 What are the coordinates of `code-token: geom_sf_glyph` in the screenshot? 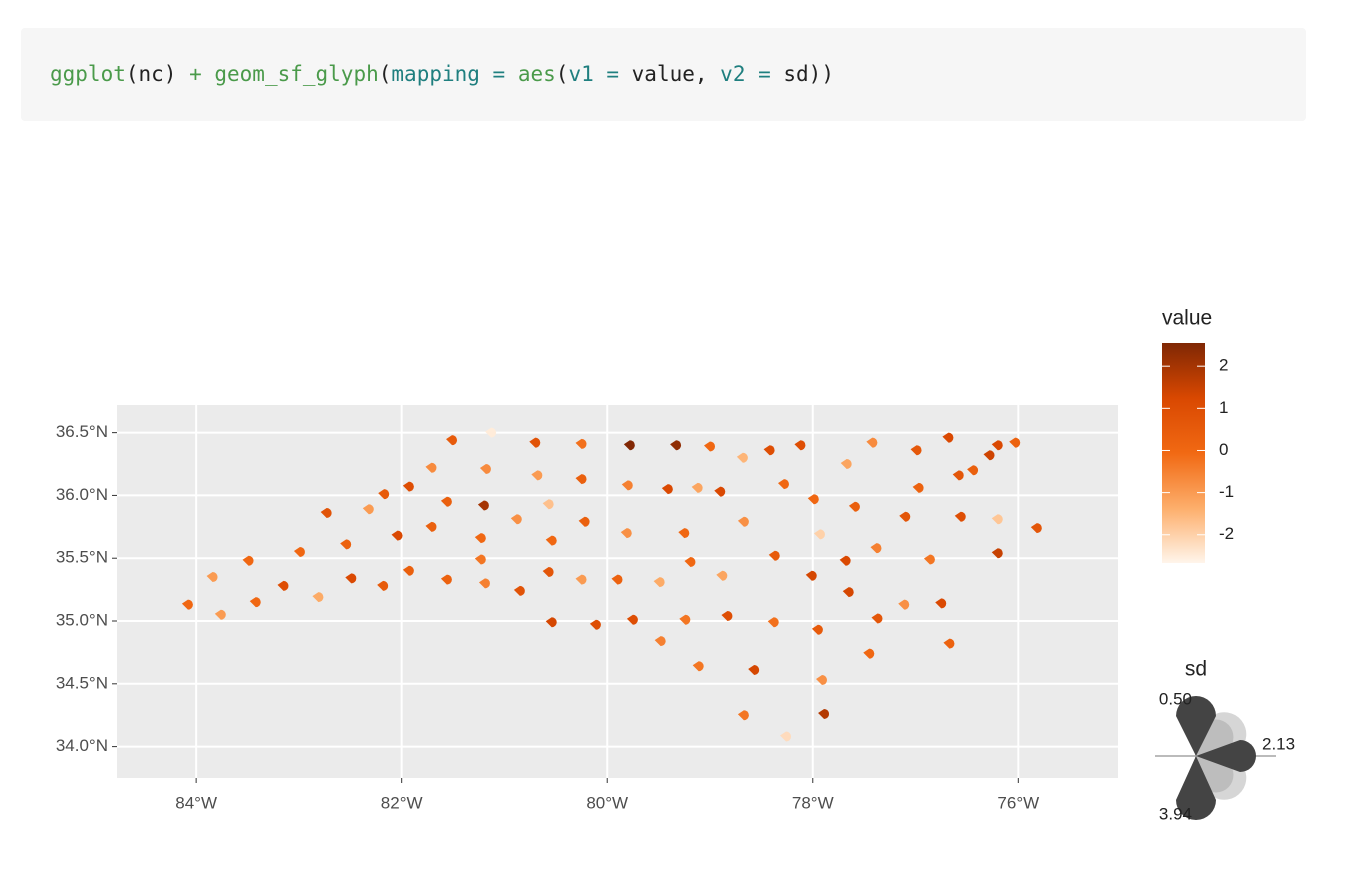 It's located at (296, 74).